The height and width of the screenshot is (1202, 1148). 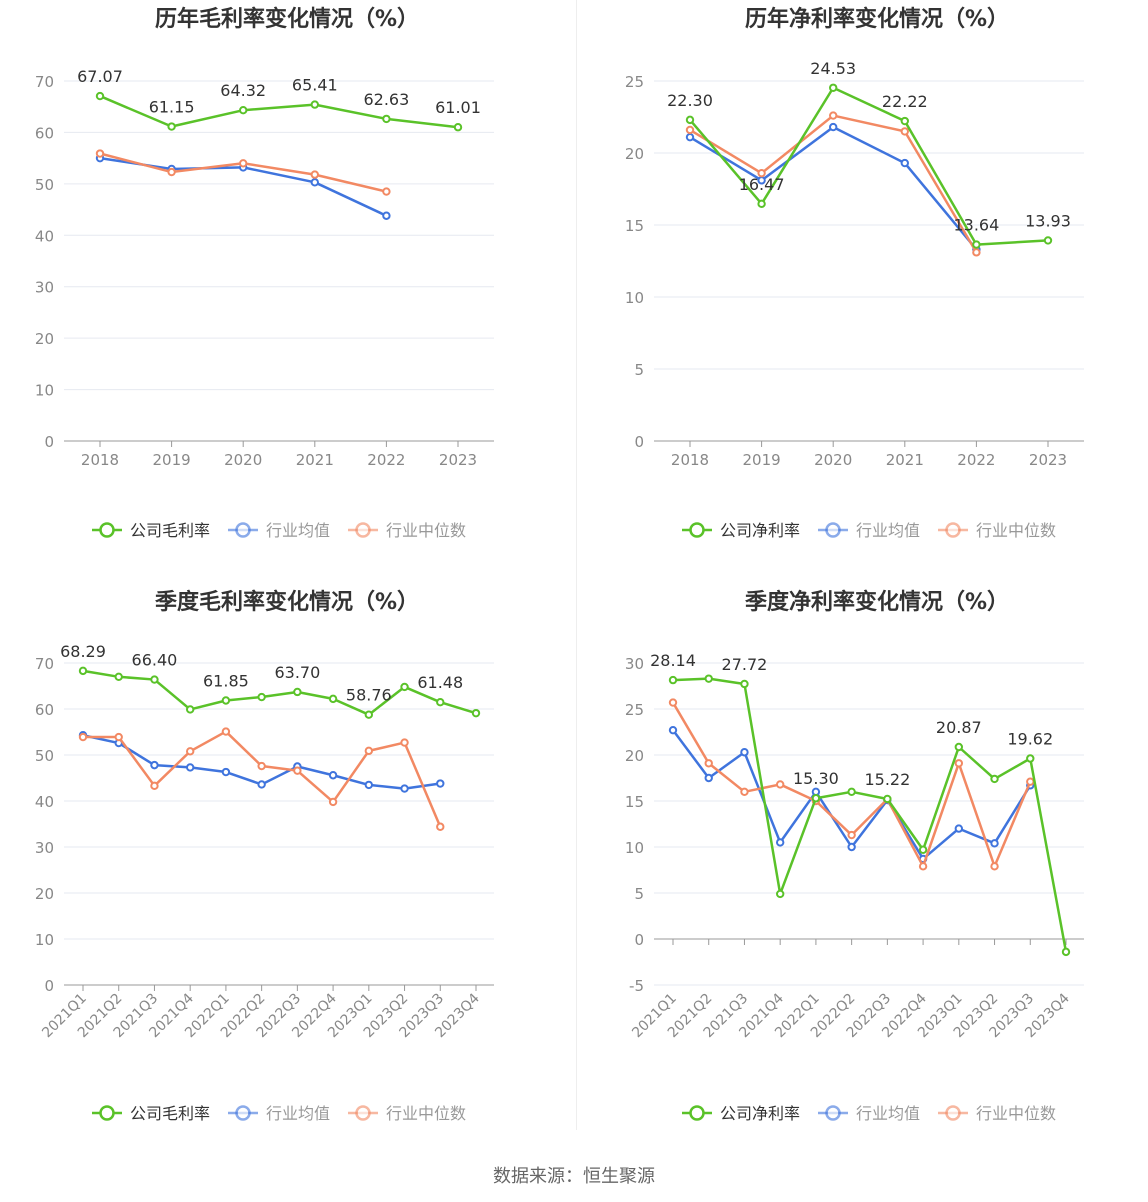 What do you see at coordinates (100, 460) in the screenshot?
I see `x-tick-label: 2018` at bounding box center [100, 460].